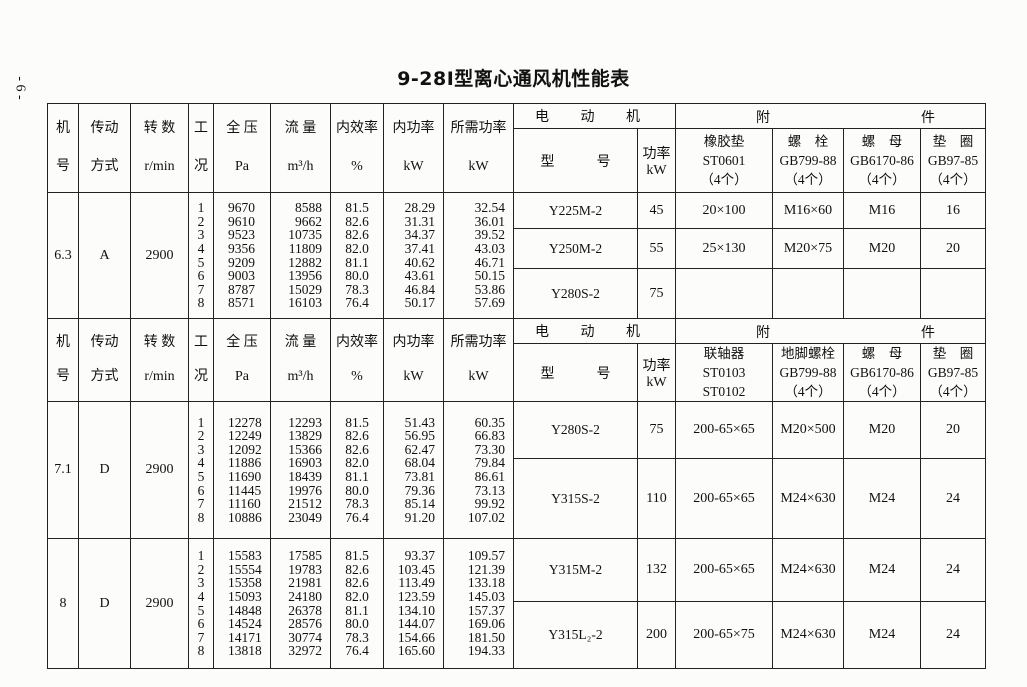 The height and width of the screenshot is (687, 1027). Describe the element at coordinates (305, 449) in the screenshot. I see `value: 15366` at that location.